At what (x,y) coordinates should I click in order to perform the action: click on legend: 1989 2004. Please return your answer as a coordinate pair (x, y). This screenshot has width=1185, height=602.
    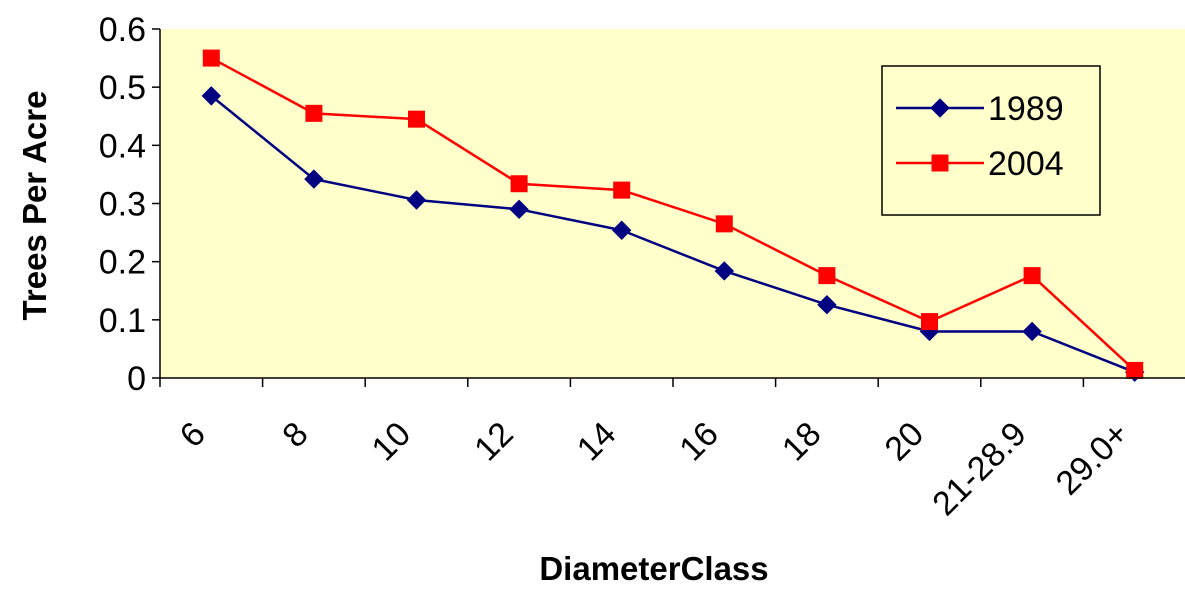
    Looking at the image, I should click on (991, 140).